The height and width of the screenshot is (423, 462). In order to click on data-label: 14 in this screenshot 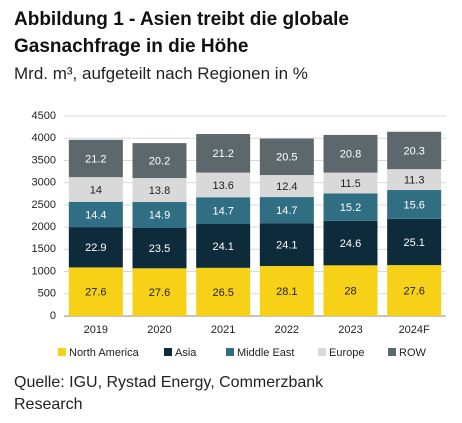, I will do `click(96, 190)`.